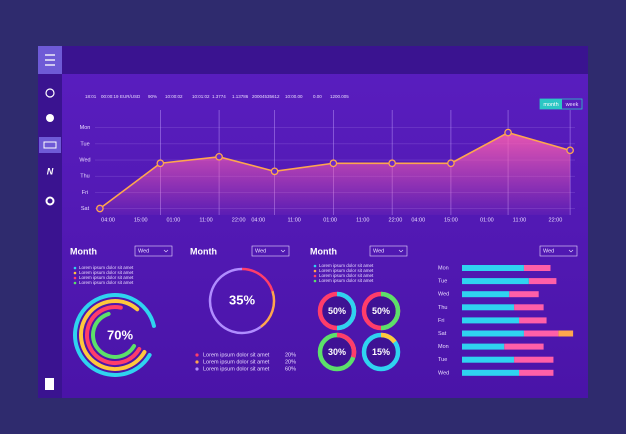 Image resolution: width=626 pixels, height=434 pixels. I want to click on ring, so click(113, 335).